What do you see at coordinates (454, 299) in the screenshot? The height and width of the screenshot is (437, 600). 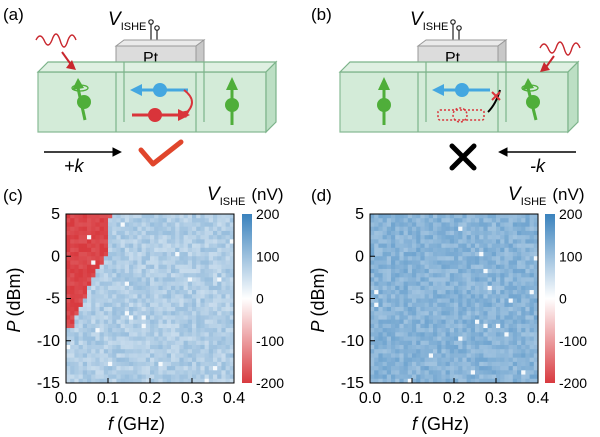 I see `heatmap-d-cells` at bounding box center [454, 299].